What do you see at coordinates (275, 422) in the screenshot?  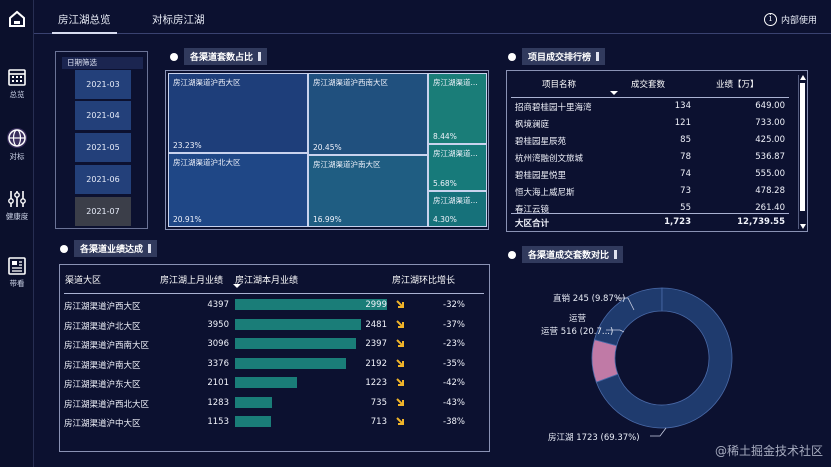 I see `table-row: 房江湖渠道沪中大区 1153 713 -38%` at bounding box center [275, 422].